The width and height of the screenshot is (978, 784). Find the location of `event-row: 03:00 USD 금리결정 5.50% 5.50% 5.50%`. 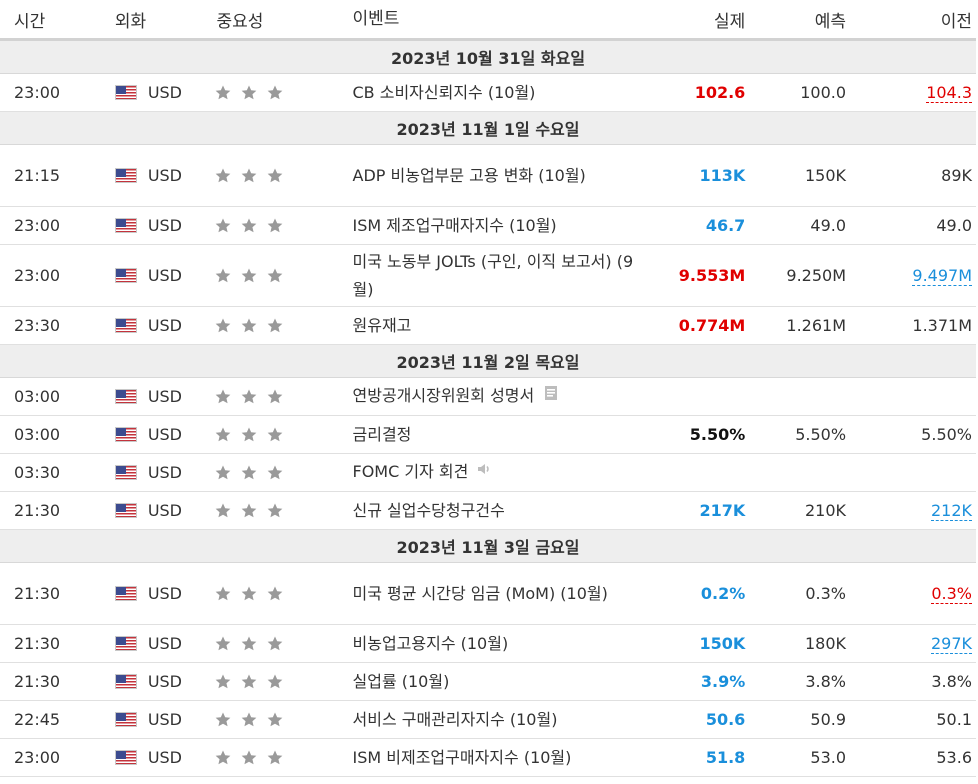

event-row: 03:00 USD 금리결정 5.50% 5.50% 5.50% is located at coordinates (488, 434).